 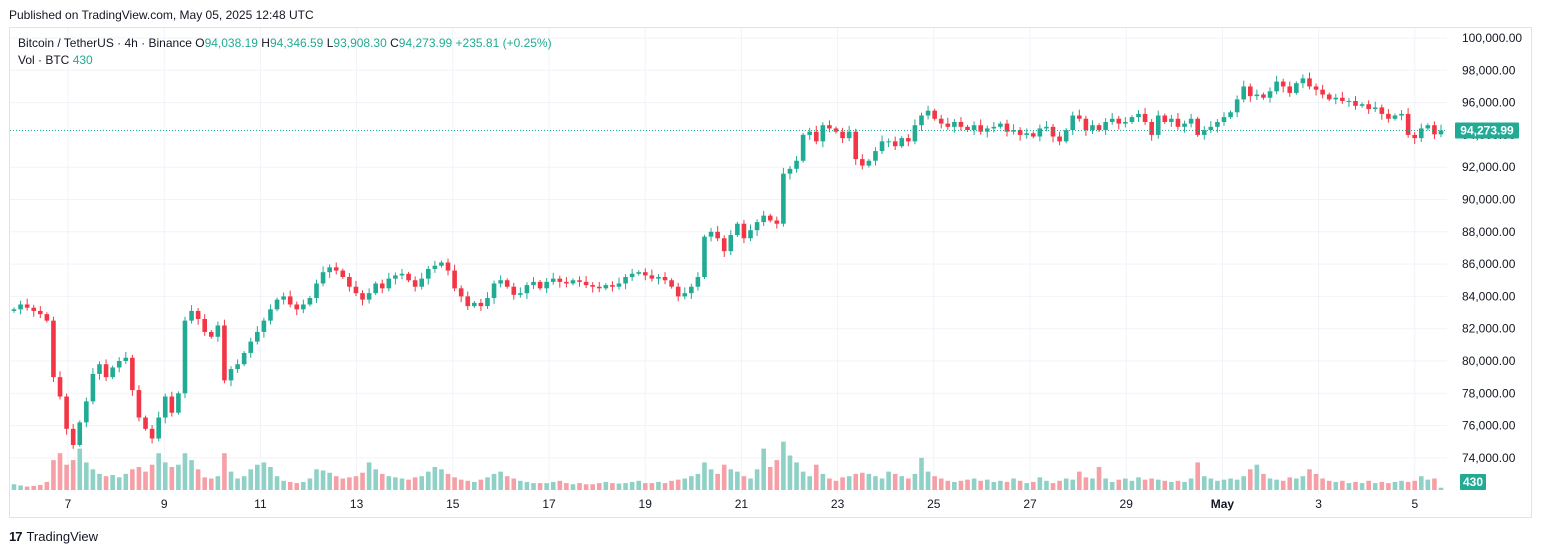 What do you see at coordinates (1487, 130) in the screenshot?
I see `last-price-label: 94,273.99` at bounding box center [1487, 130].